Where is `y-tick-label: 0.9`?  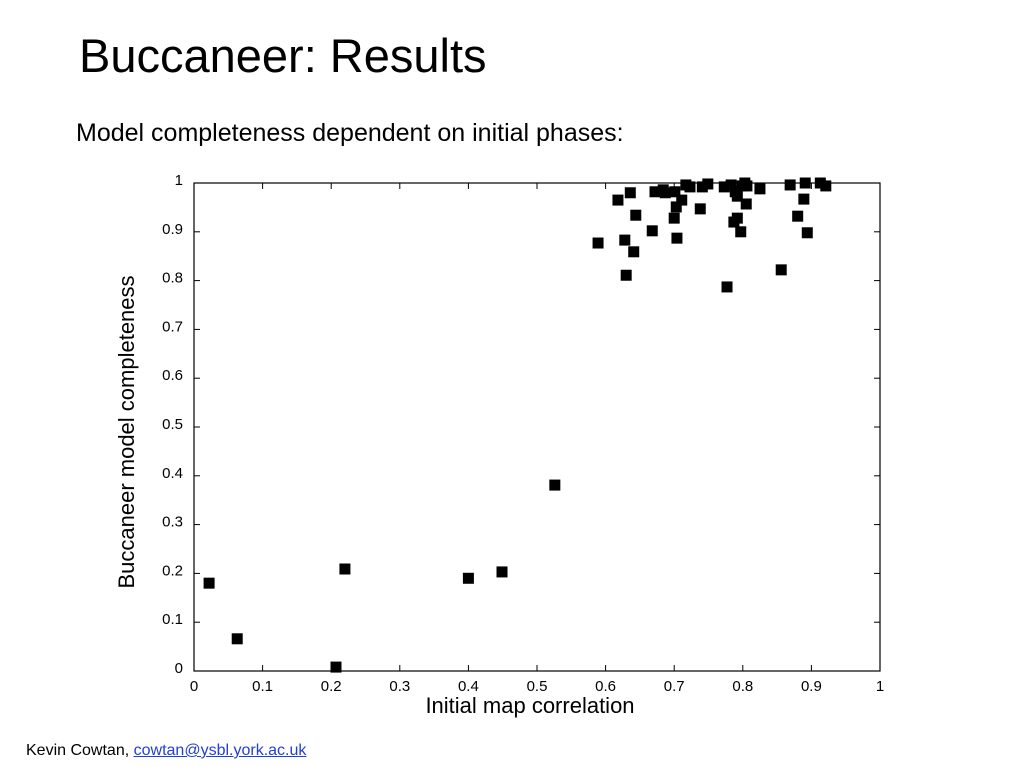 y-tick-label: 0.9 is located at coordinates (172, 229).